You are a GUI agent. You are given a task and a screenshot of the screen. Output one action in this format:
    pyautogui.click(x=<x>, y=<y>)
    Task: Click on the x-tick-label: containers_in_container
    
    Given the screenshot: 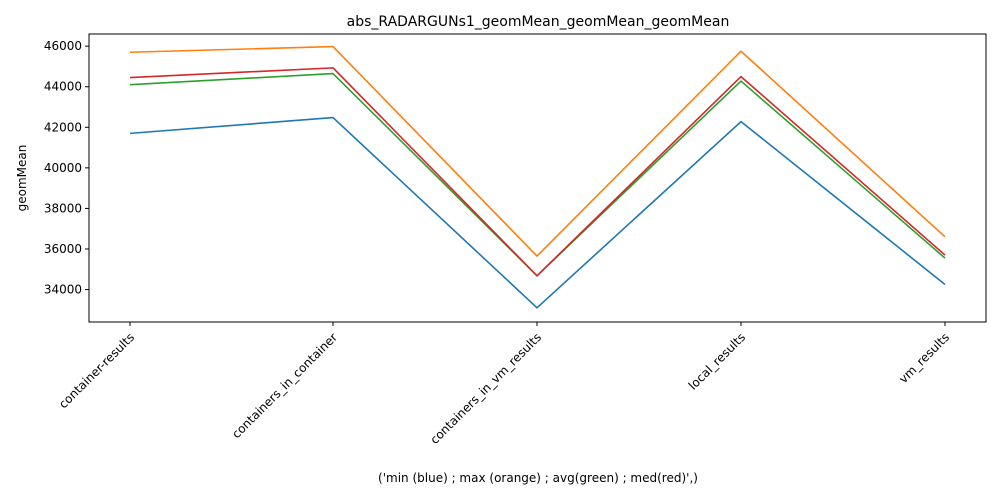 What is the action you would take?
    pyautogui.click(x=284, y=385)
    